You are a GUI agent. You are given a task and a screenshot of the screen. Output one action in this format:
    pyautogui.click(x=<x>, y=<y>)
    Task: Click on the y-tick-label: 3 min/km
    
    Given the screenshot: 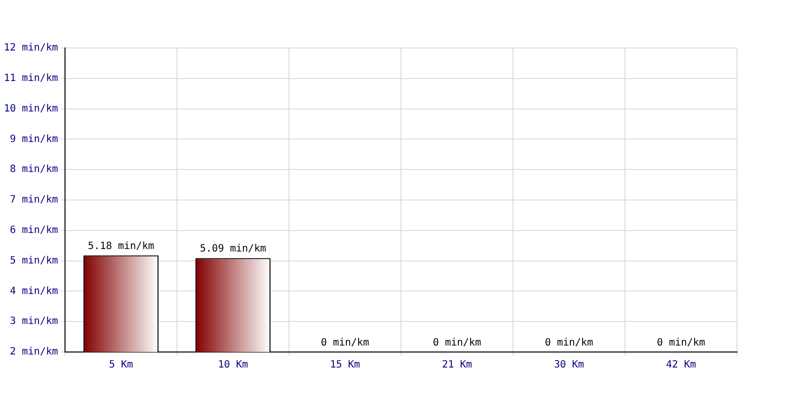 What is the action you would take?
    pyautogui.click(x=34, y=322)
    